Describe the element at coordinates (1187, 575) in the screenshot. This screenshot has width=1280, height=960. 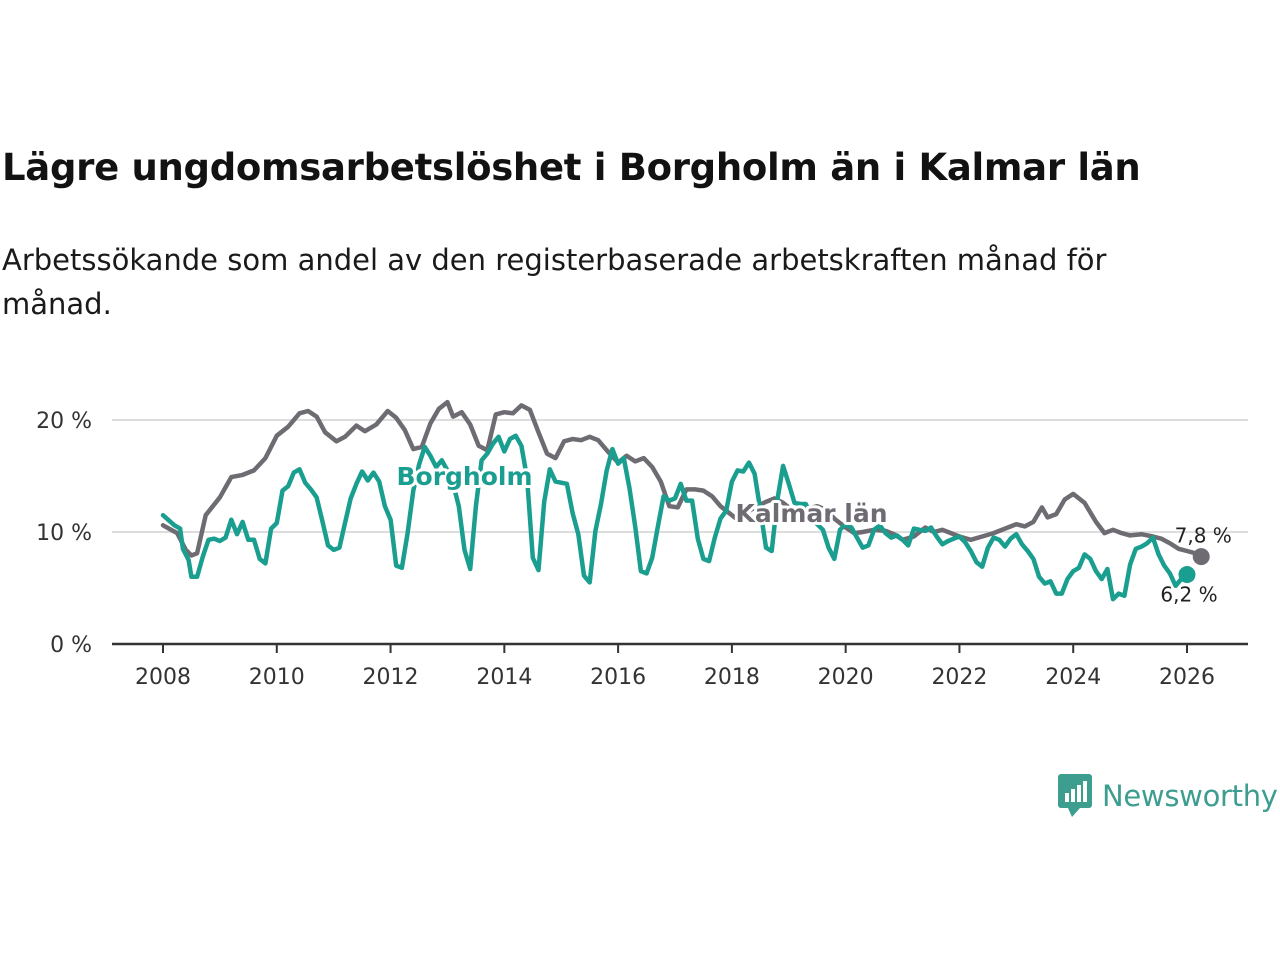
I see `end-point-borgholm` at that location.